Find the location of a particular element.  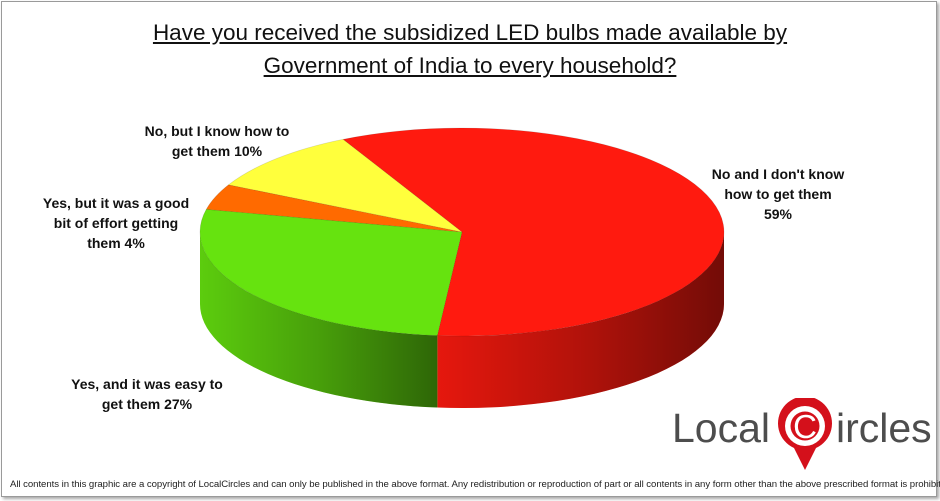

logo-pin-letter: C is located at coordinates (805, 426).